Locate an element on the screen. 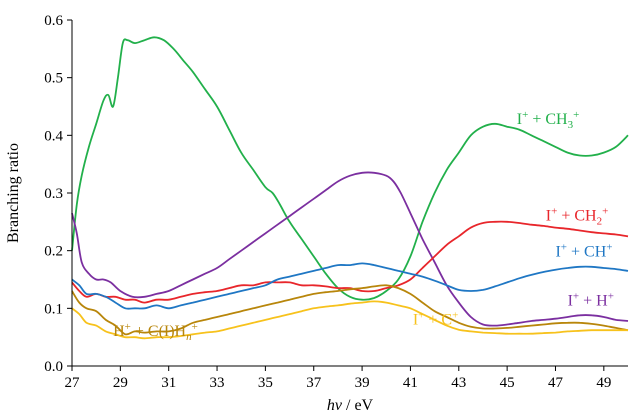  series-label-h: I+ + H+ is located at coordinates (591, 299).